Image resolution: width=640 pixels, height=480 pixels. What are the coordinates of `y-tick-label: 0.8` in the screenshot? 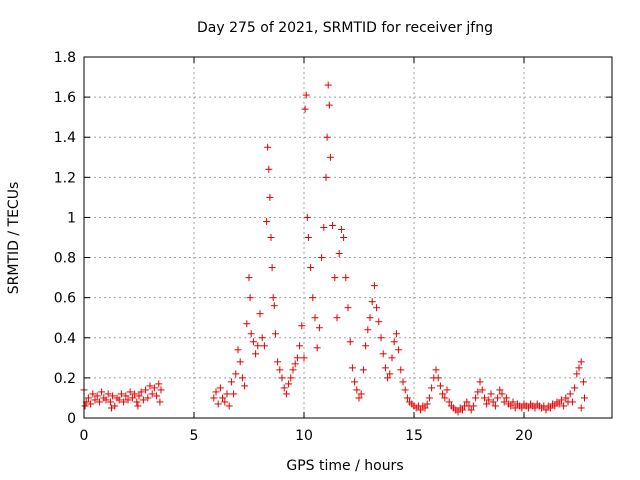 It's located at (65, 259).